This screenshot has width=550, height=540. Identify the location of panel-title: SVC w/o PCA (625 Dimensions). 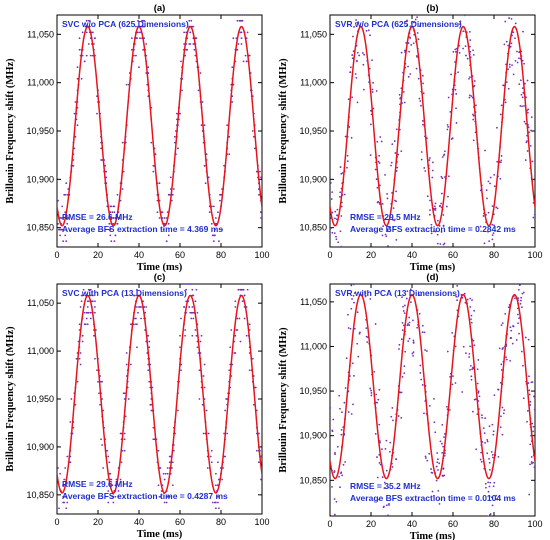
(125, 24).